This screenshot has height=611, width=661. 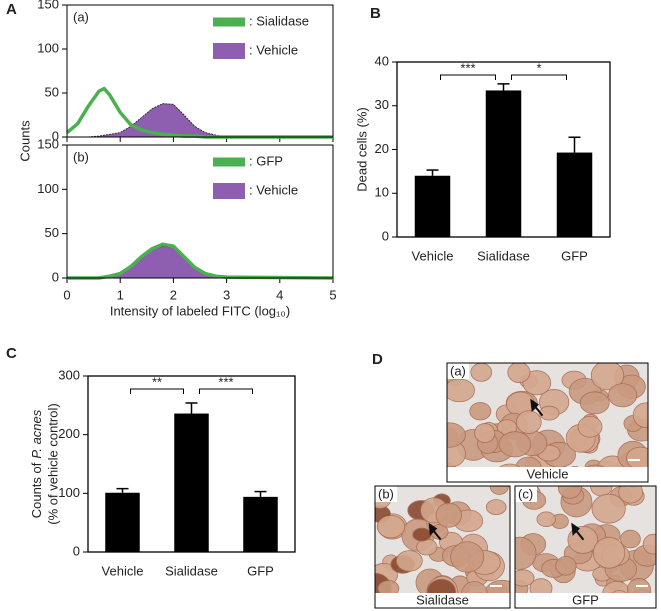 What do you see at coordinates (226, 294) in the screenshot?
I see `x-tick-label: 3` at bounding box center [226, 294].